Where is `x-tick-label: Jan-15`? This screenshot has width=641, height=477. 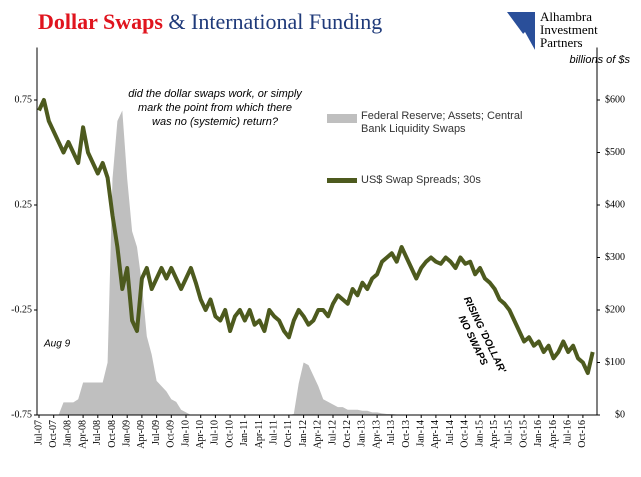
x-tick-label: Jan-15 is located at coordinates (479, 433).